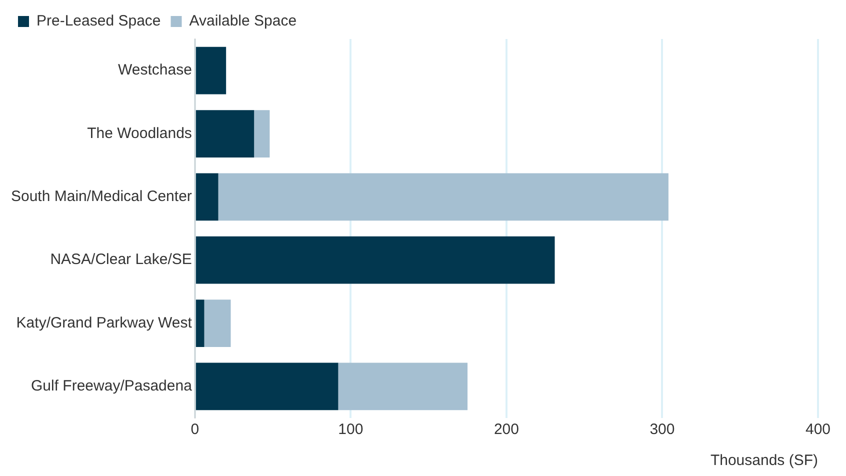  I want to click on x-tick-label: 400, so click(818, 429).